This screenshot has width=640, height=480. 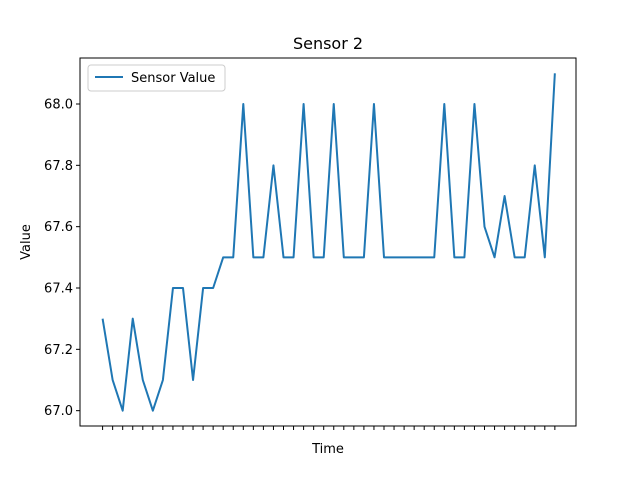 What do you see at coordinates (58, 289) in the screenshot?
I see `y-tick-label: 67.4` at bounding box center [58, 289].